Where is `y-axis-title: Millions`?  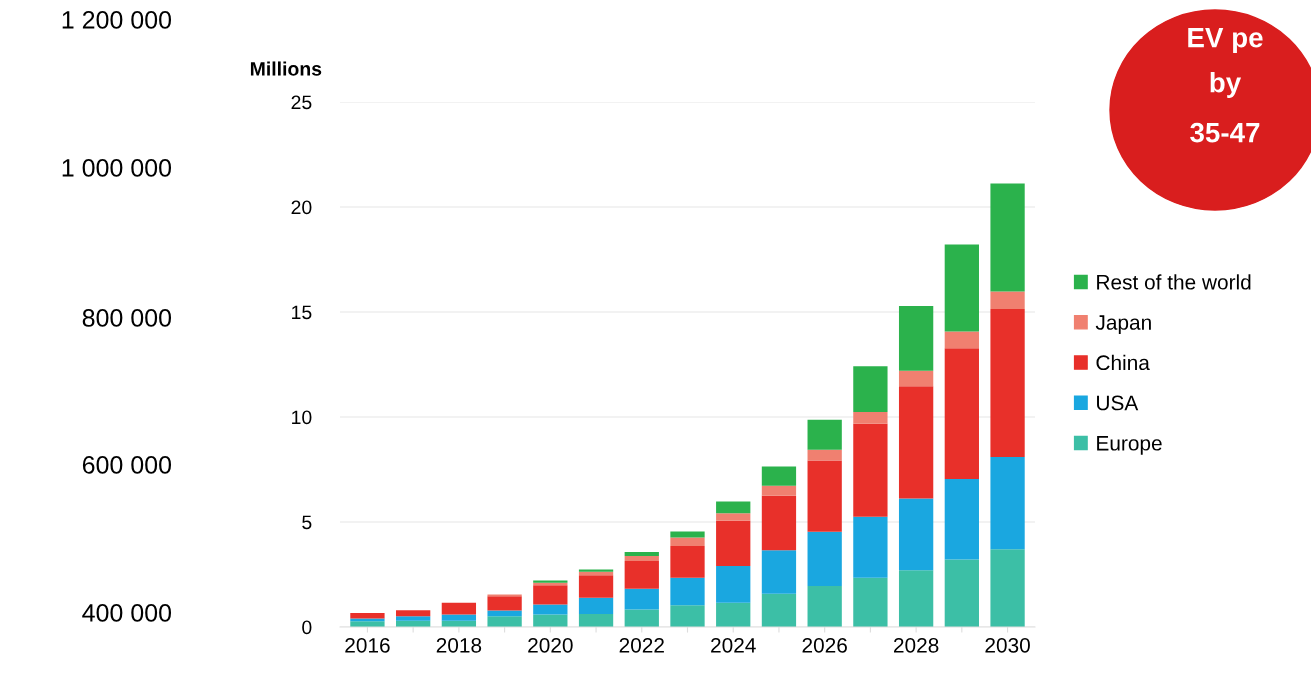 y-axis-title: Millions is located at coordinates (286, 68).